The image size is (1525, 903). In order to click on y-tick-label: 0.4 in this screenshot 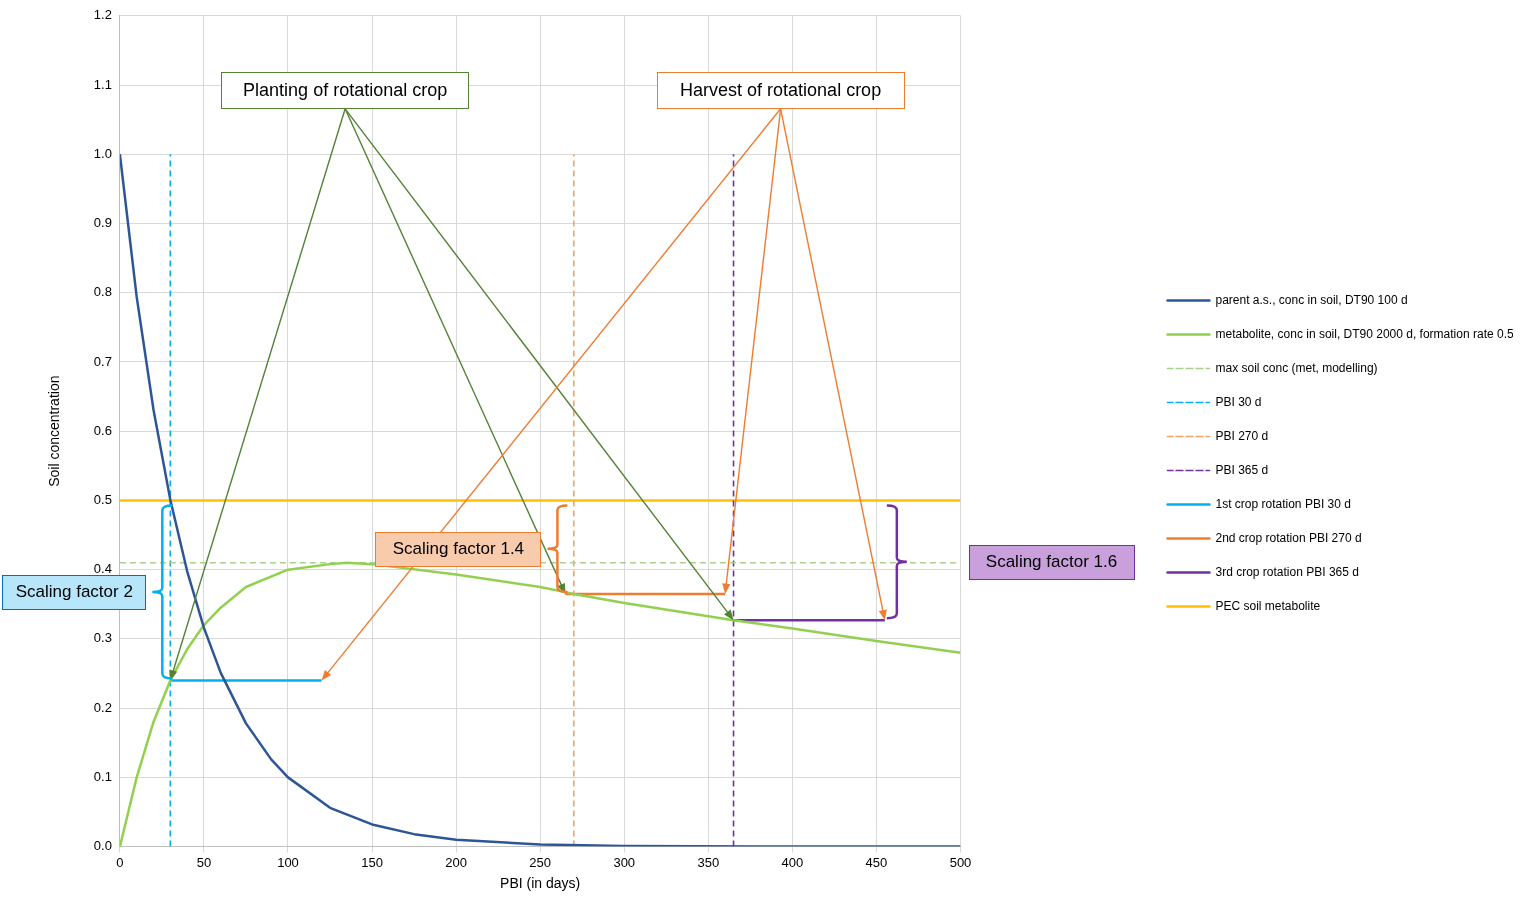, I will do `click(102, 569)`.